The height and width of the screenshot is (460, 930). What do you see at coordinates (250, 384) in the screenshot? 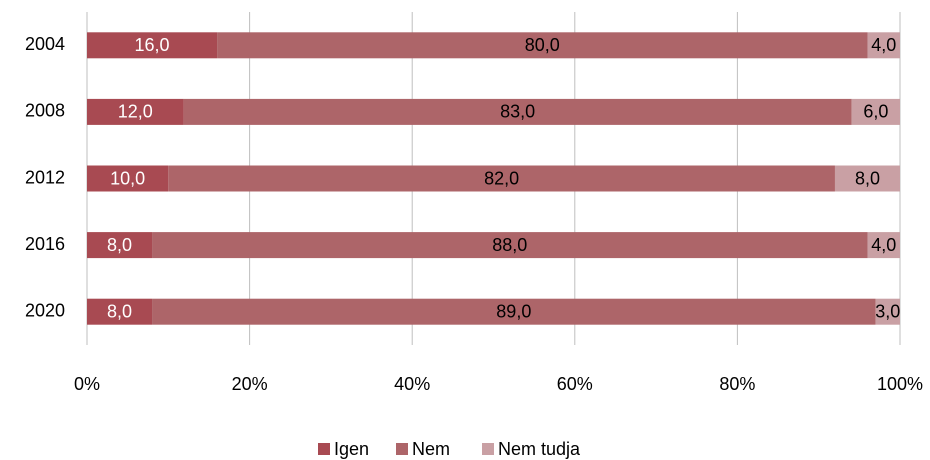
I see `x-tick-label: 20%` at bounding box center [250, 384].